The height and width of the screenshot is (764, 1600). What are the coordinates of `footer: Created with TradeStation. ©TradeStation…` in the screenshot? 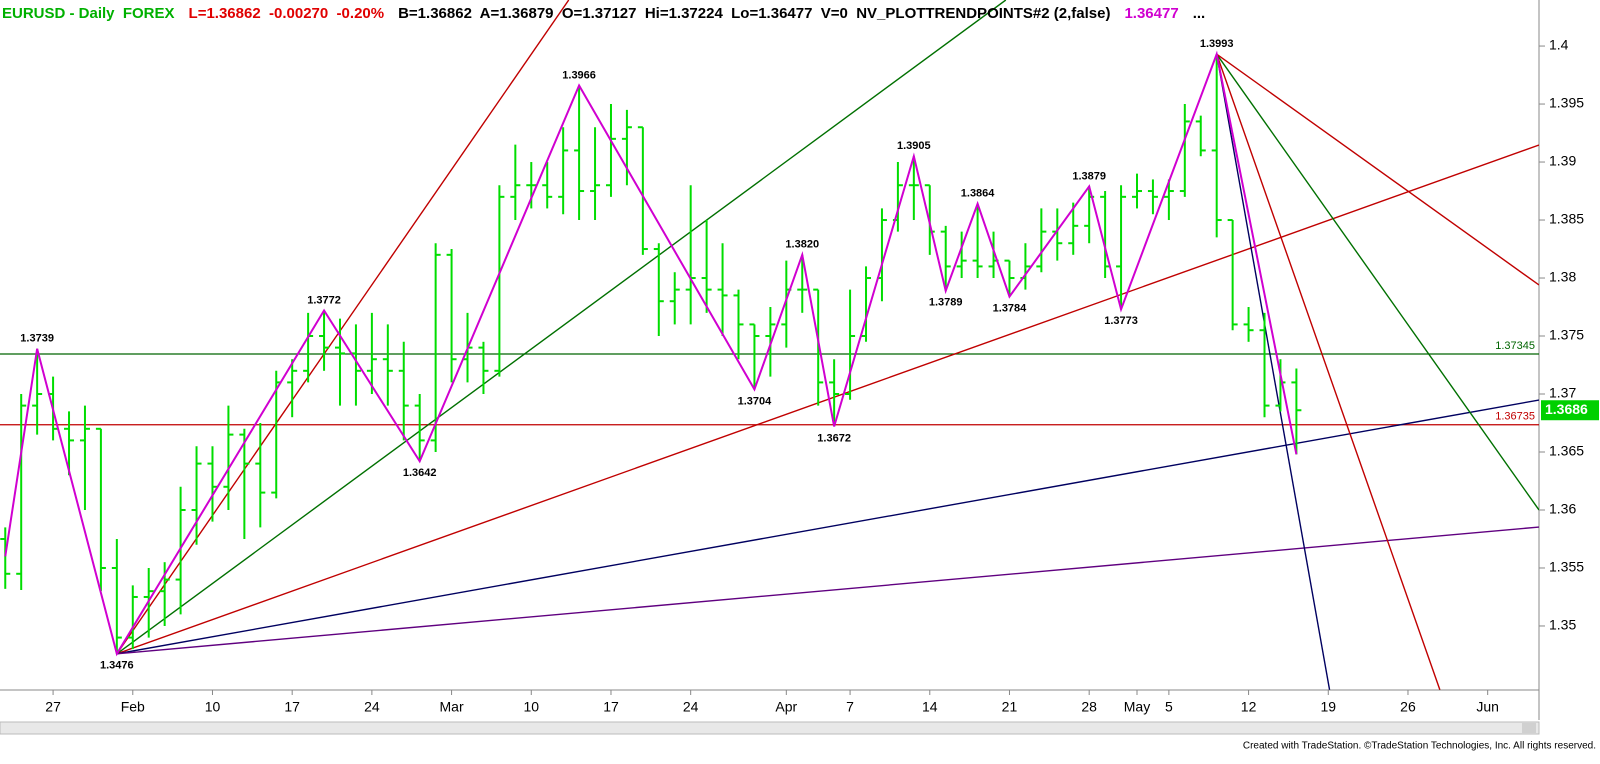 It's located at (1419, 746).